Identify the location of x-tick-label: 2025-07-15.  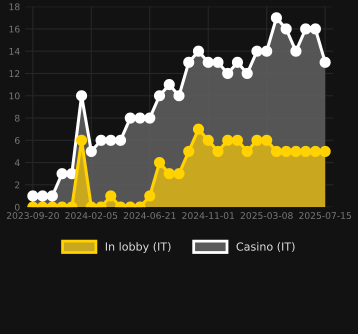
(325, 216).